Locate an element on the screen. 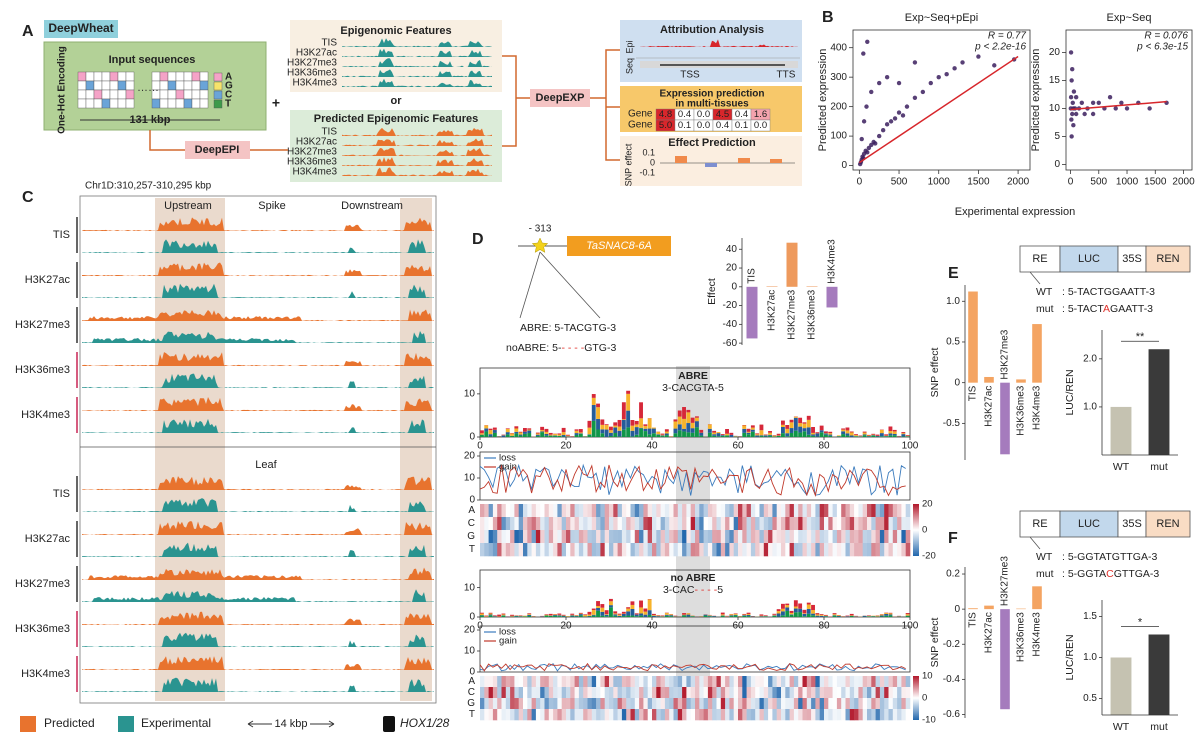  label: 14 kbp is located at coordinates (290, 724).